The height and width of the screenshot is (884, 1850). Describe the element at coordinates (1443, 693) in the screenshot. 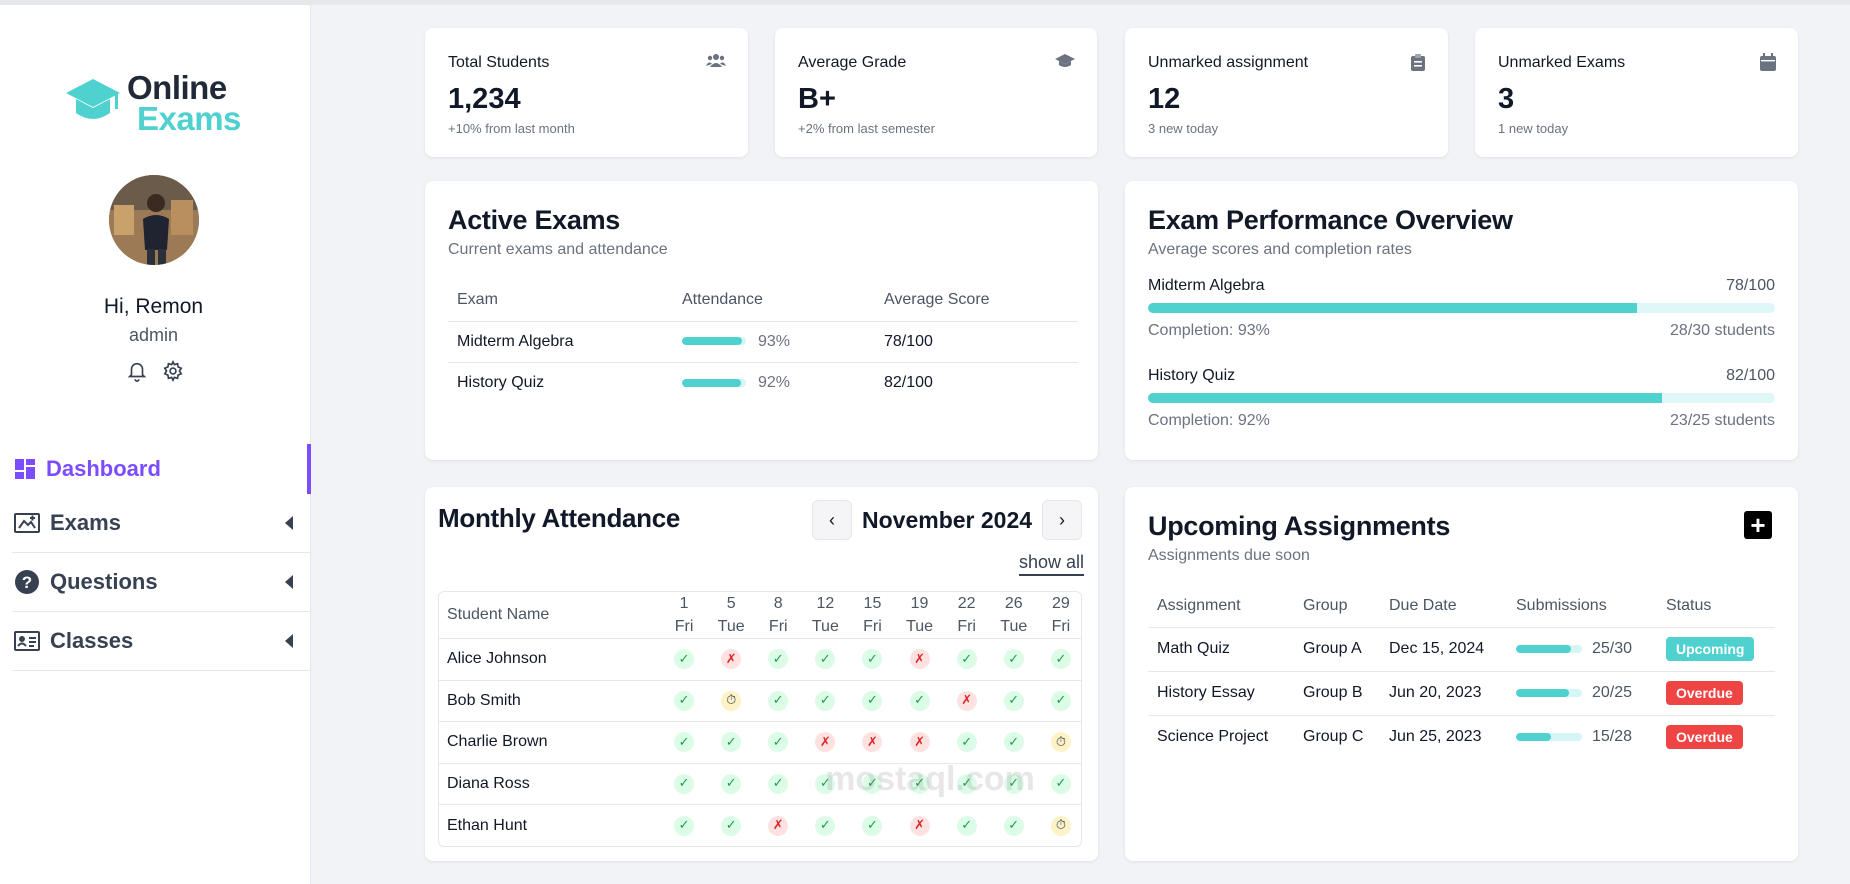

I see `due-date: Jun 20, 2023` at that location.